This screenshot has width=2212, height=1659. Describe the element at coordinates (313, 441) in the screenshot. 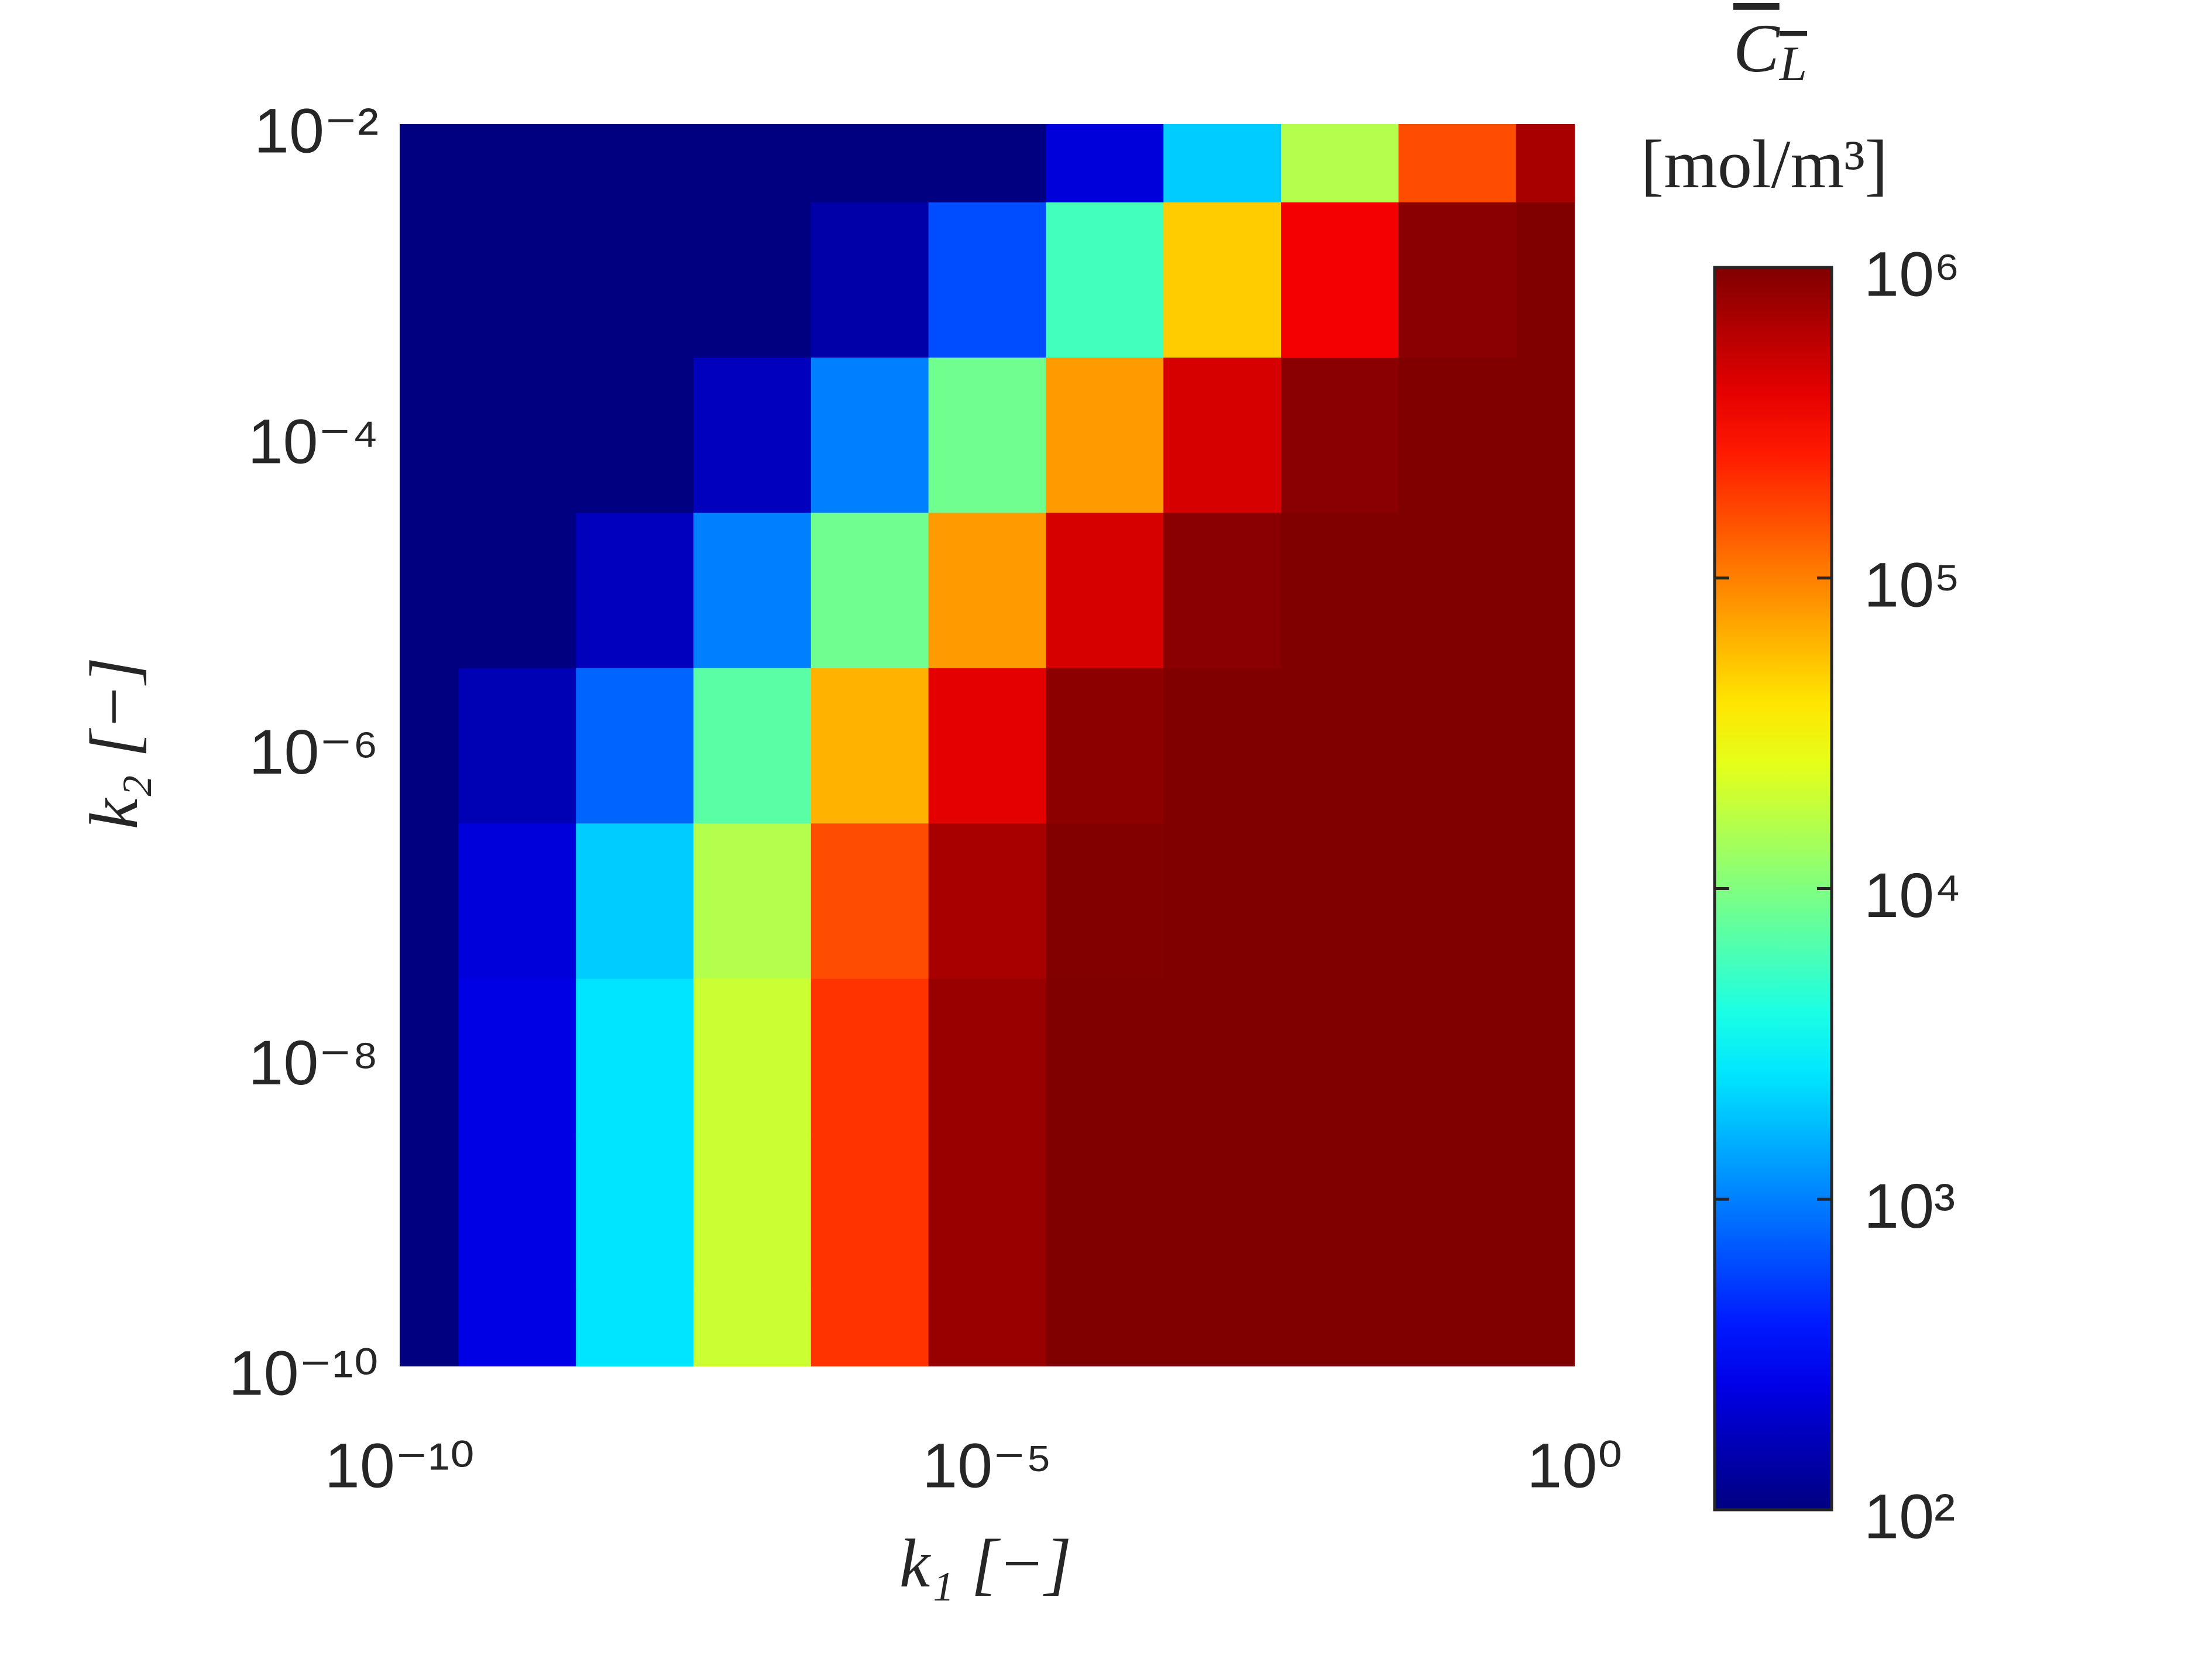

I see `y-tick-label: 10⁻⁴` at that location.